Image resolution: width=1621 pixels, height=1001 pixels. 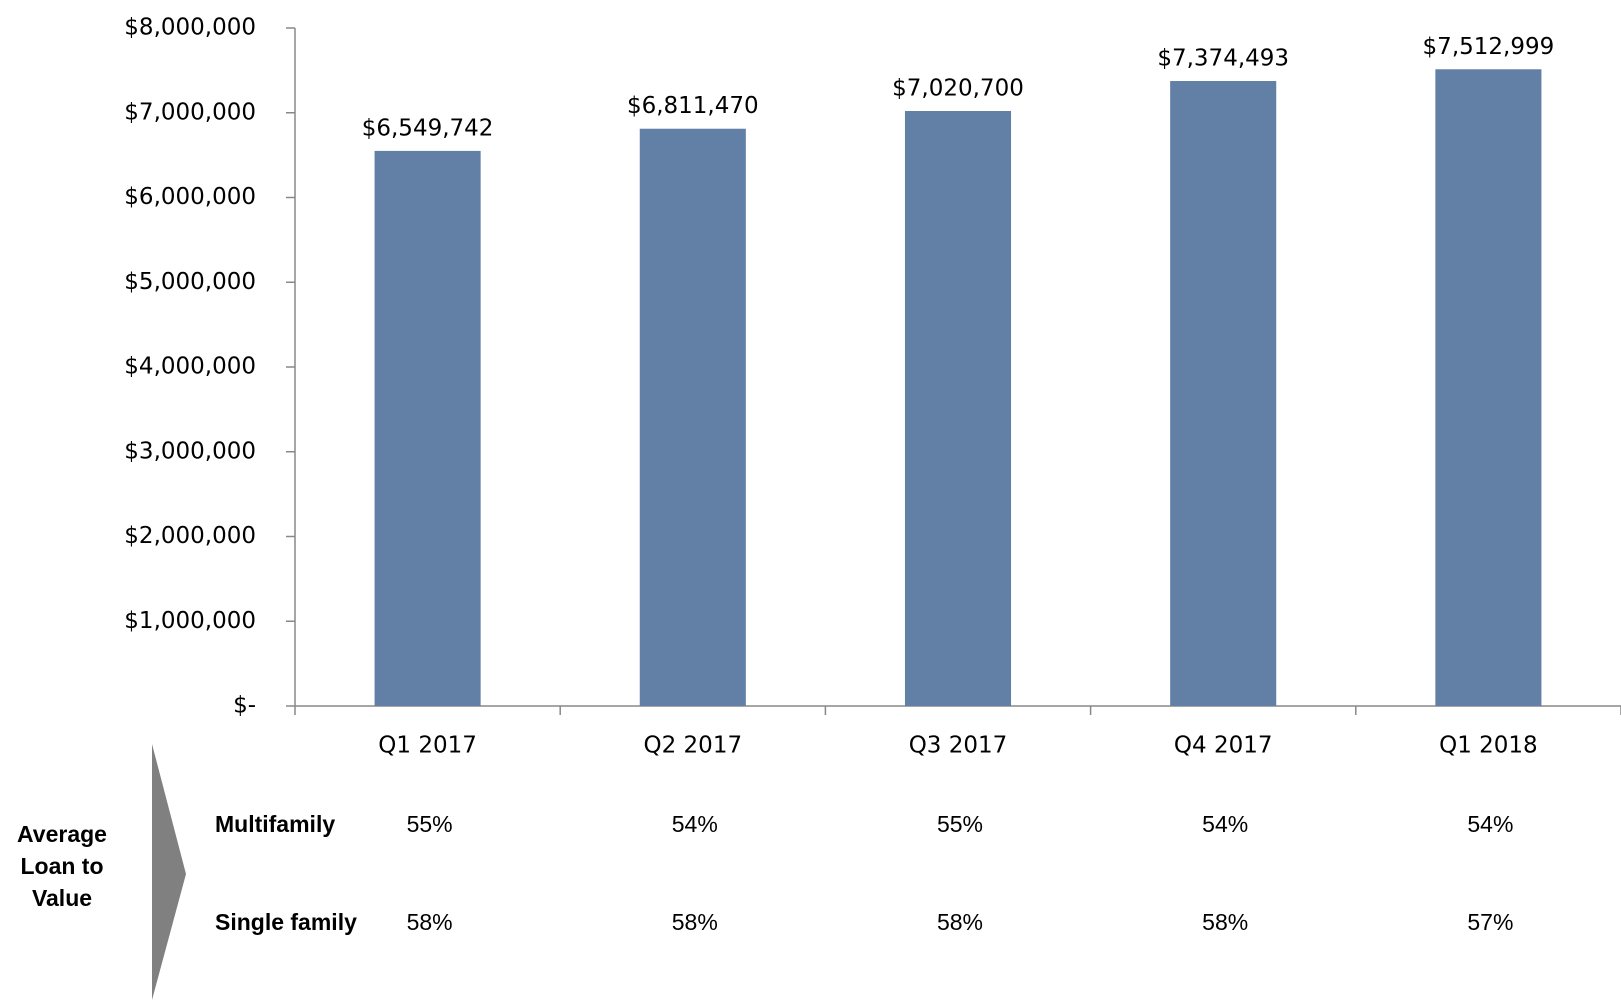 I want to click on data-label: $6,549,742, so click(x=428, y=128).